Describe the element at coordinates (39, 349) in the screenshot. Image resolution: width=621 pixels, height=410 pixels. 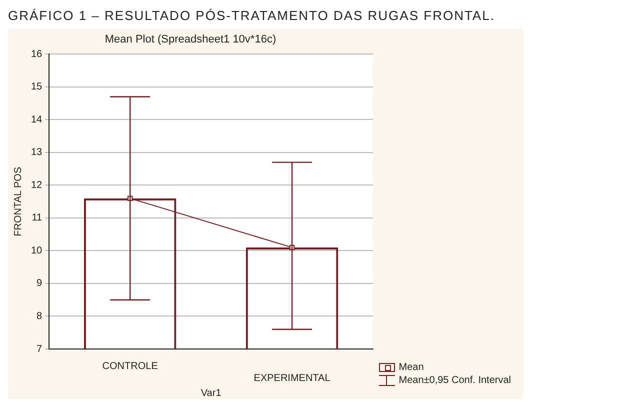
I see `y-tick-label: 7` at that location.